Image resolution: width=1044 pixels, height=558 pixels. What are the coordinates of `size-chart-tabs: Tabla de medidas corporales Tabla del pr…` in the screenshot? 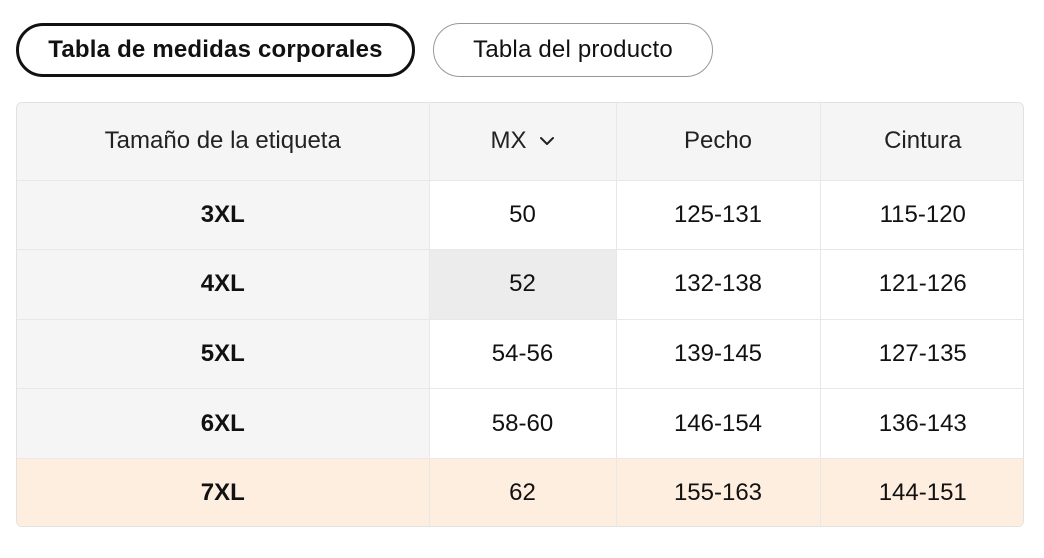 It's located at (364, 50).